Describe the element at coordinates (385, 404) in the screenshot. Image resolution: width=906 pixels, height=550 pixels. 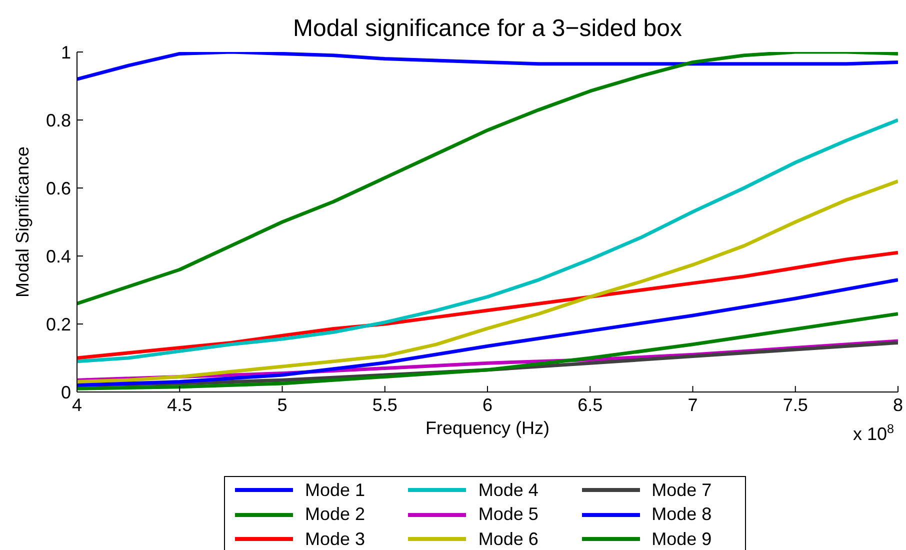
I see `x-tick-label: 5.5` at that location.